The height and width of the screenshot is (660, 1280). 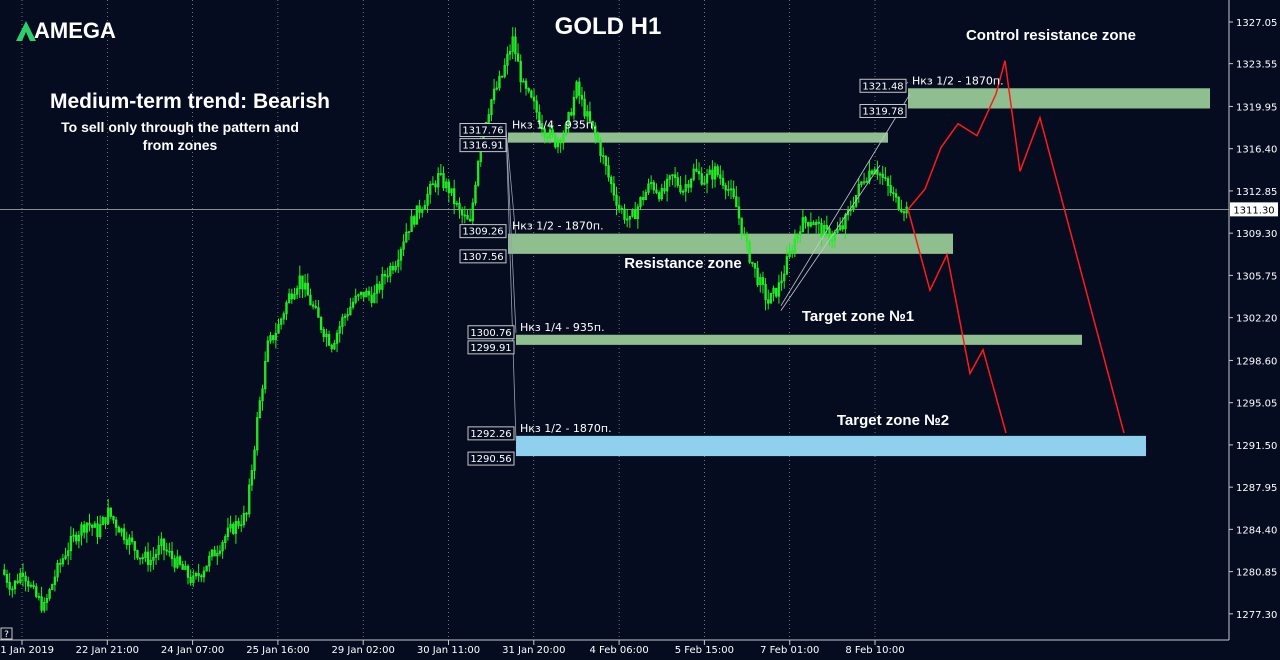 What do you see at coordinates (180, 127) in the screenshot?
I see `advice-line-1: To sell only through the pattern and` at bounding box center [180, 127].